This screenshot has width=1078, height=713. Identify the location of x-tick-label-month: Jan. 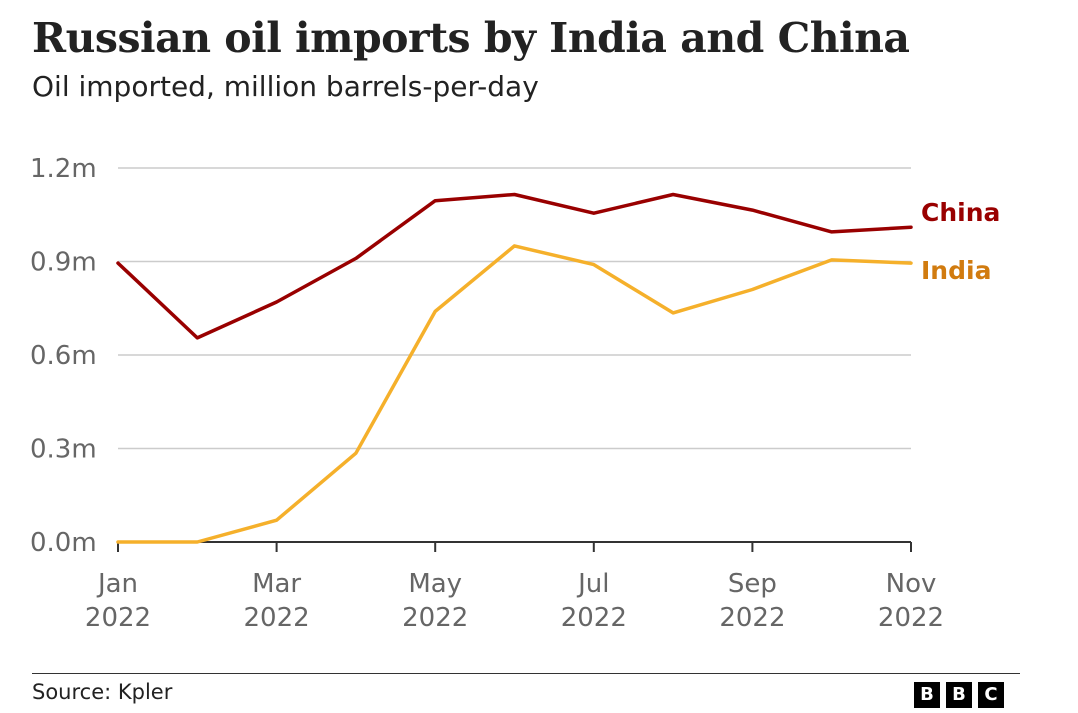
(117, 584).